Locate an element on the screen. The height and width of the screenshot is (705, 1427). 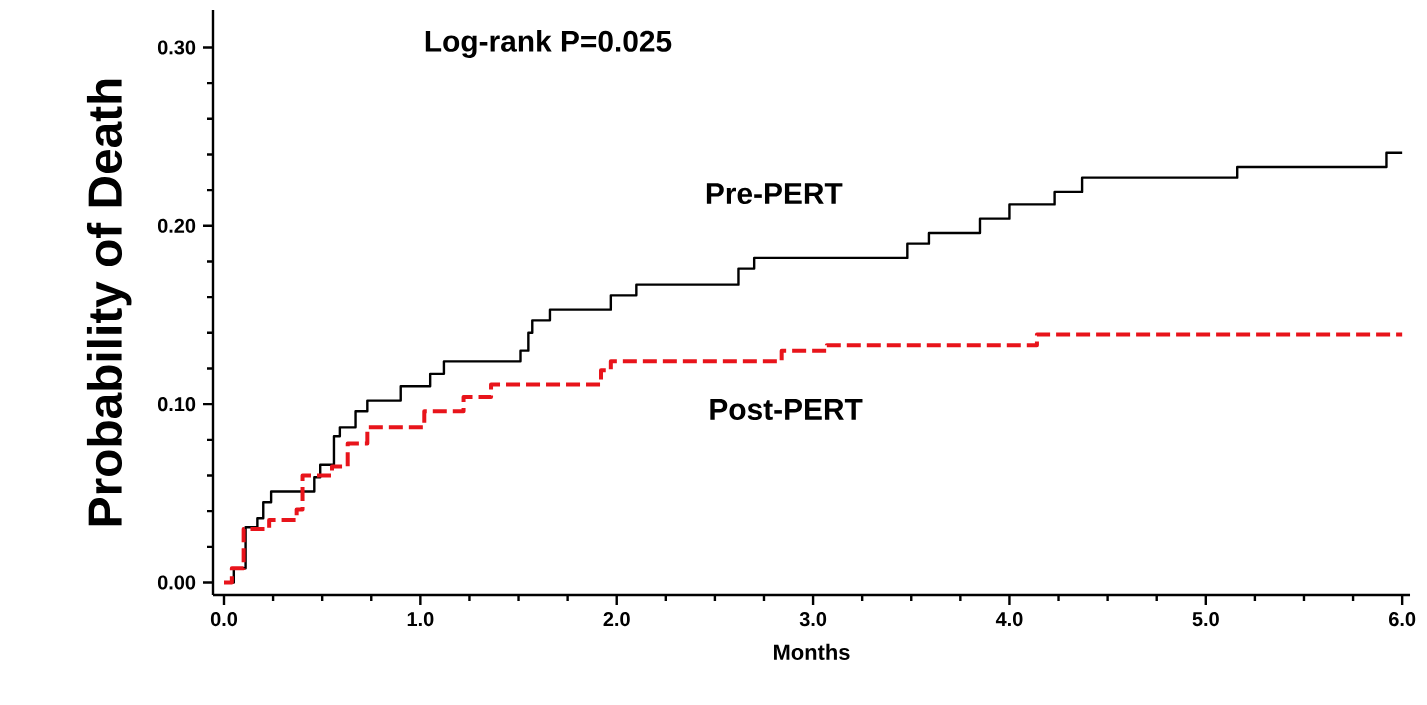
y-tick-label: 0.20 is located at coordinates (176, 225).